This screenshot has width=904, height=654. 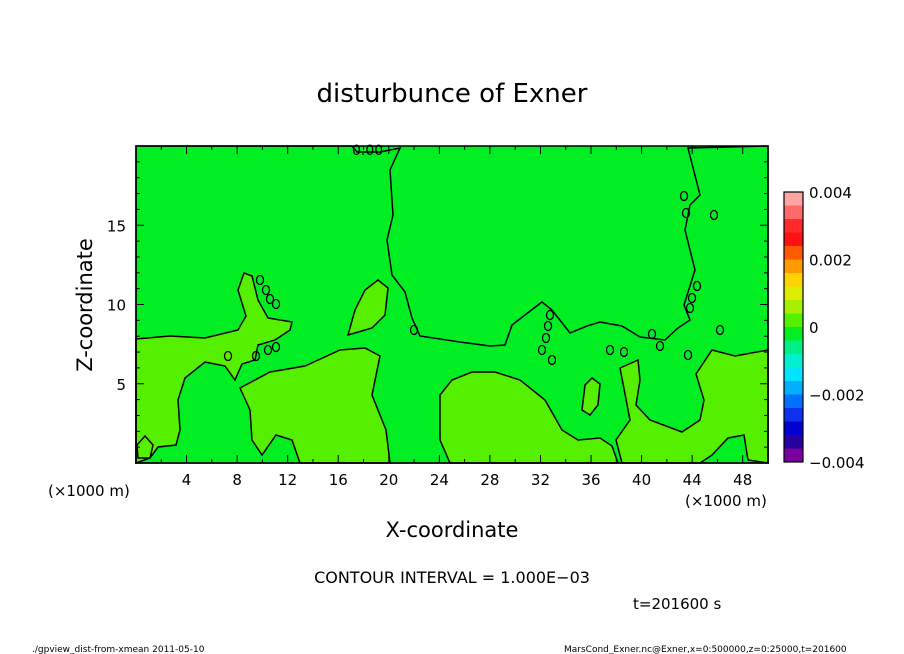 I want to click on x-tick-label: 24, so click(x=439, y=480).